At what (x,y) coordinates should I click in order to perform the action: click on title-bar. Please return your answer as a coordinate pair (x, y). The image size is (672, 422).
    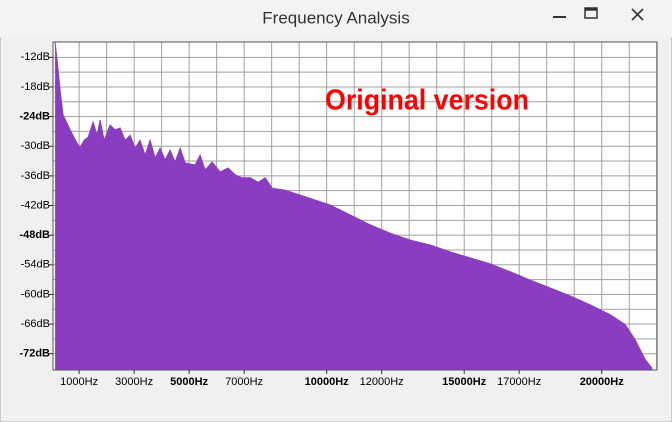
    Looking at the image, I should click on (336, 18).